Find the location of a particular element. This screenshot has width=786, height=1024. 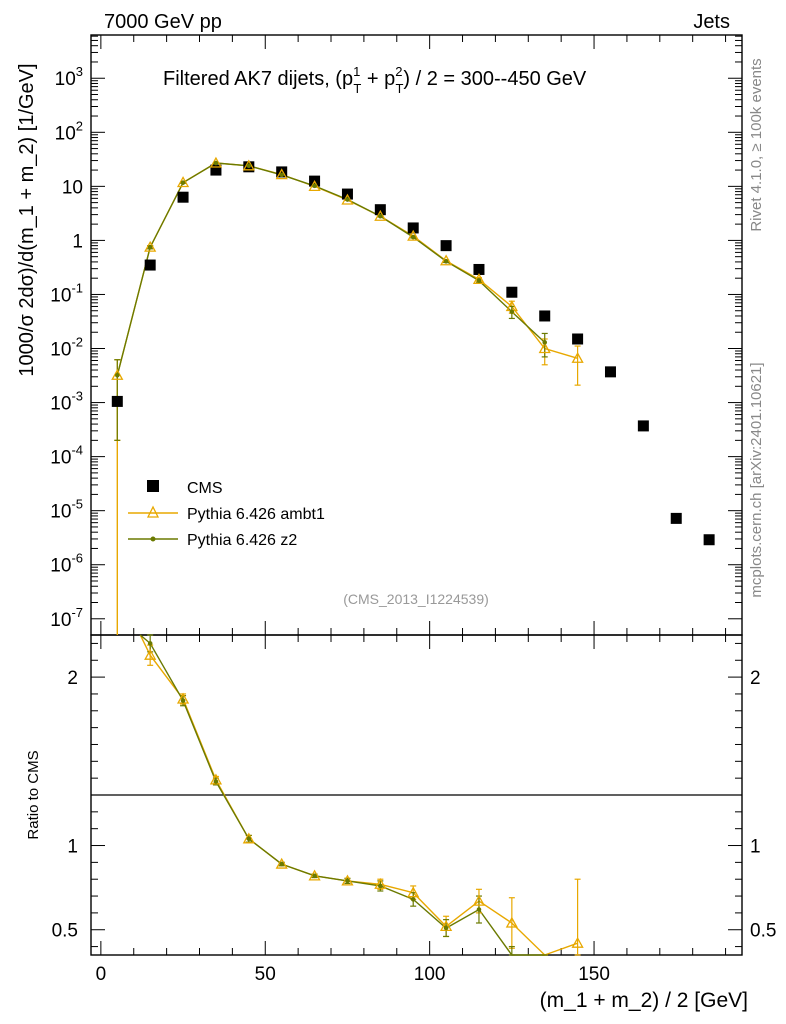

y-tick-label: 10² is located at coordinates (69, 131).